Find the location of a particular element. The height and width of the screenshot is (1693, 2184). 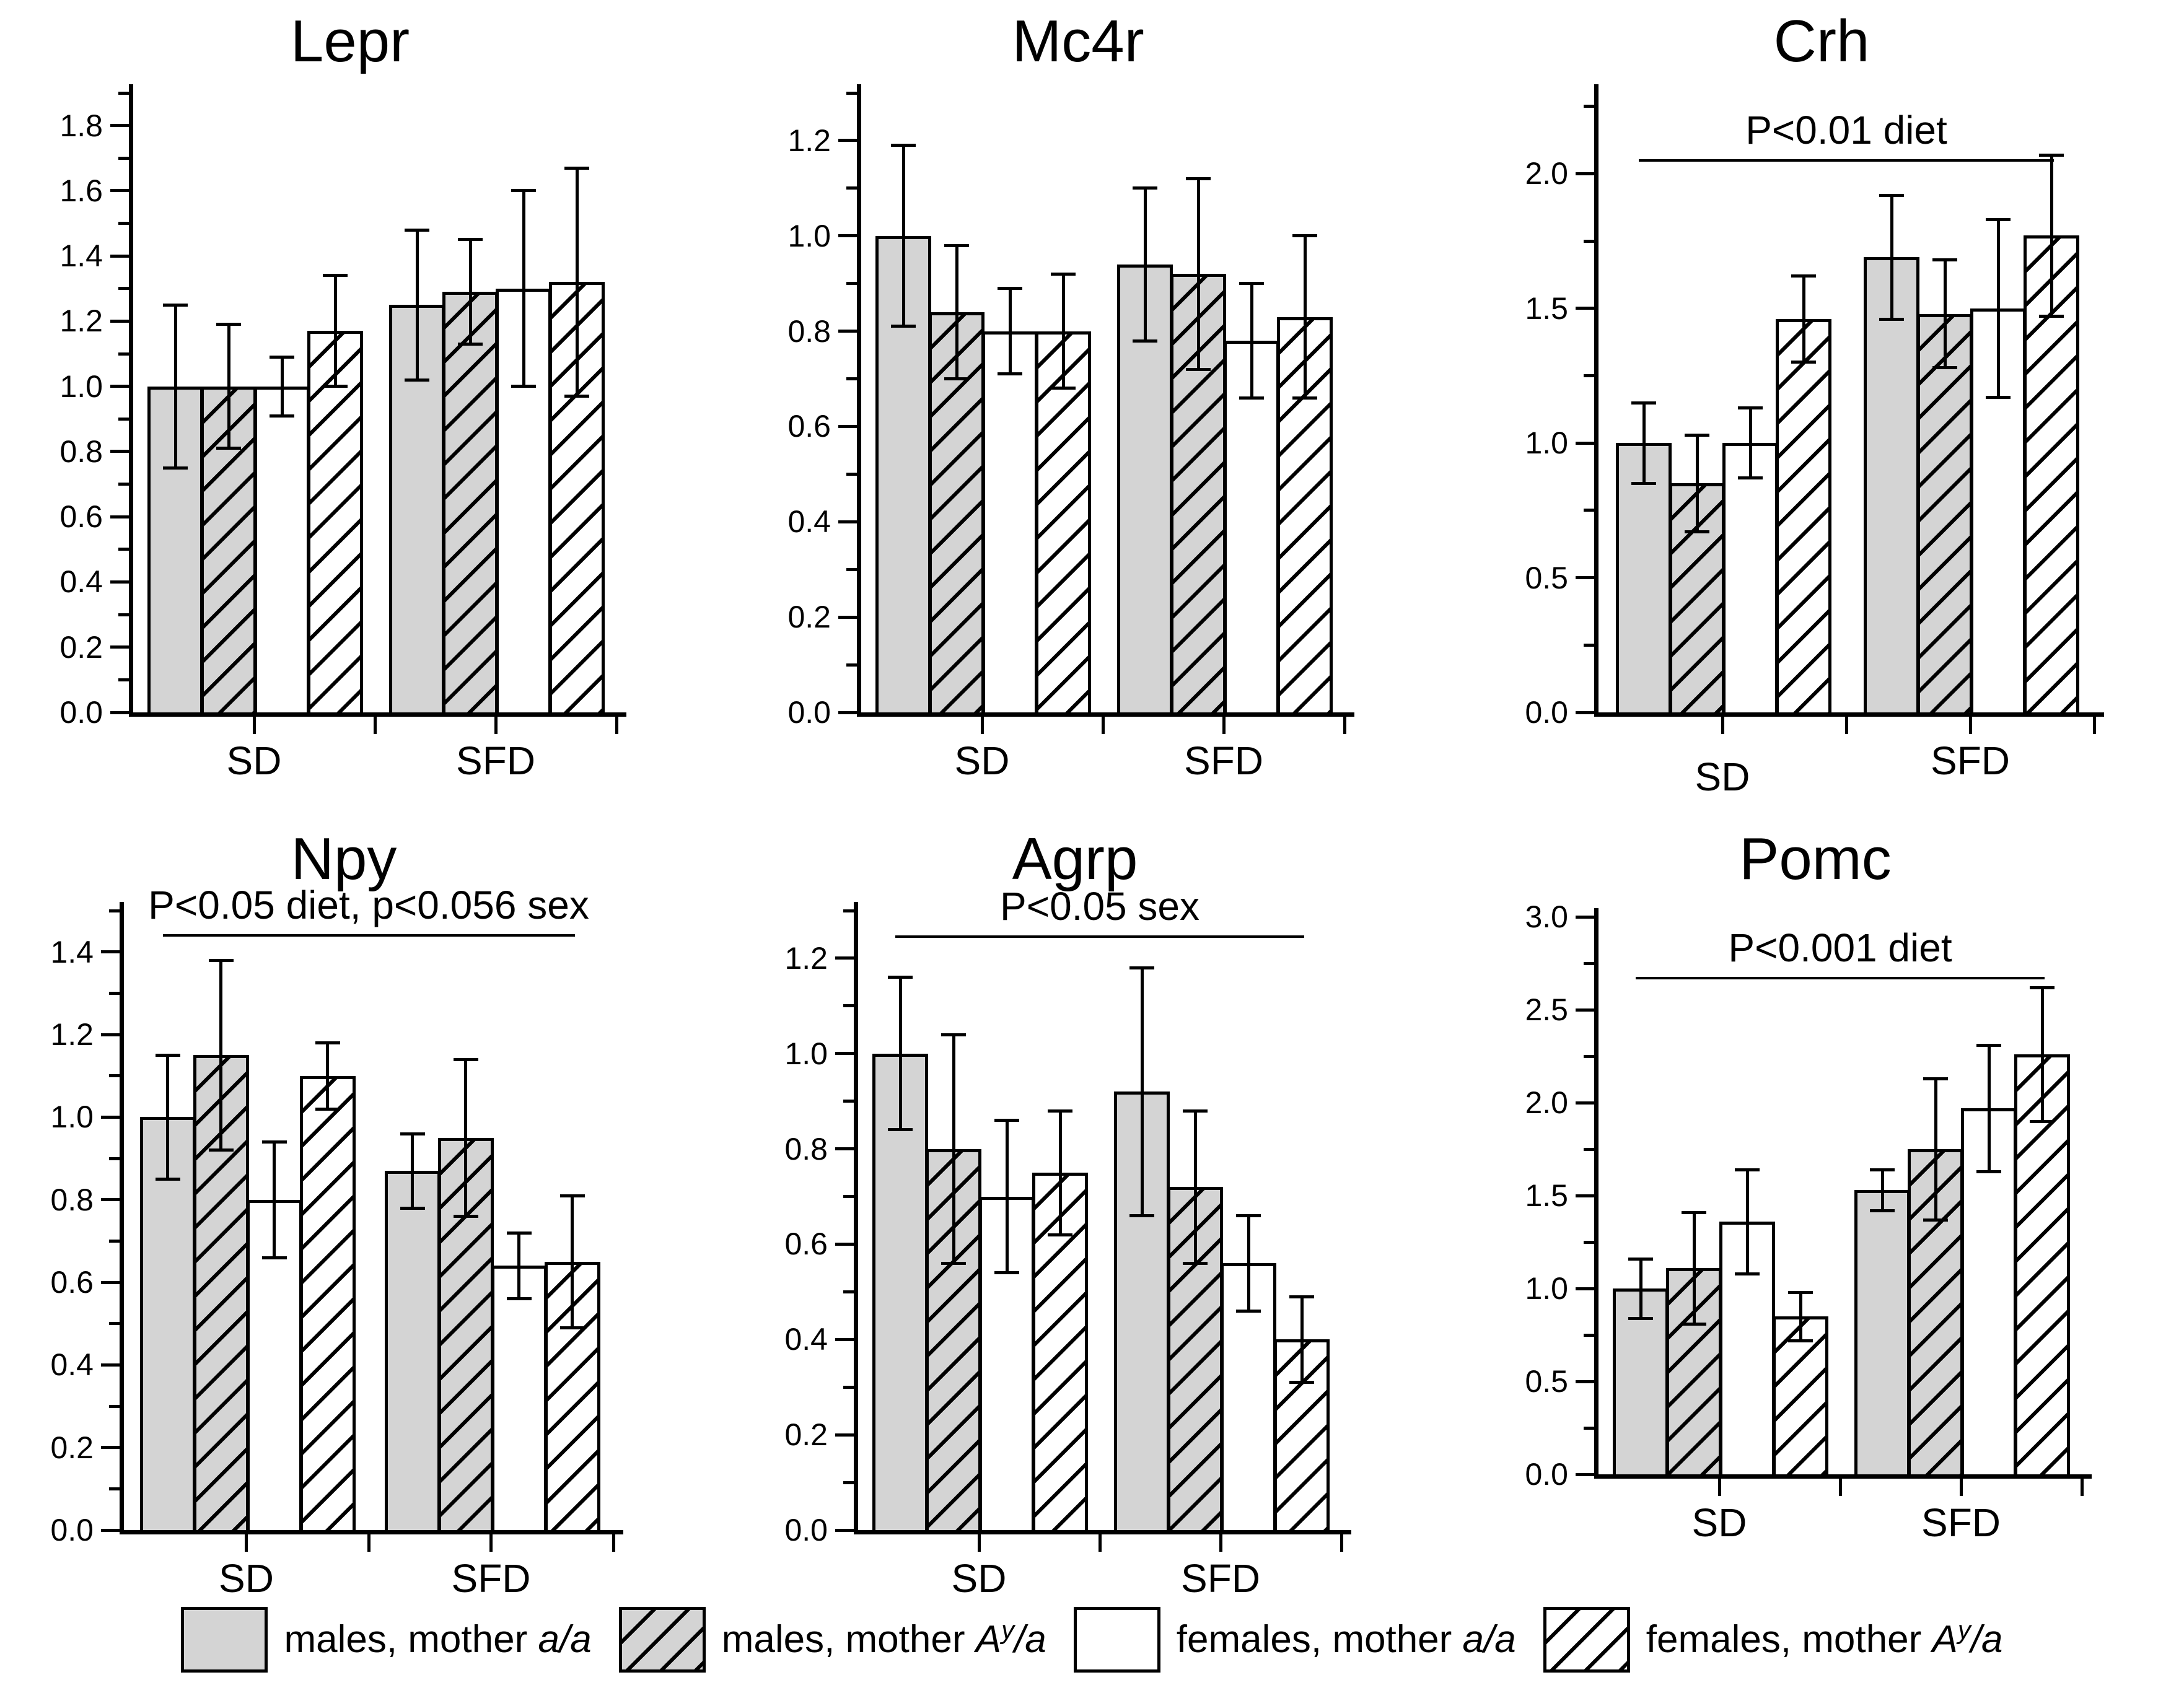

legend-label-males-aa: males, mother a/a is located at coordinates (438, 1640).